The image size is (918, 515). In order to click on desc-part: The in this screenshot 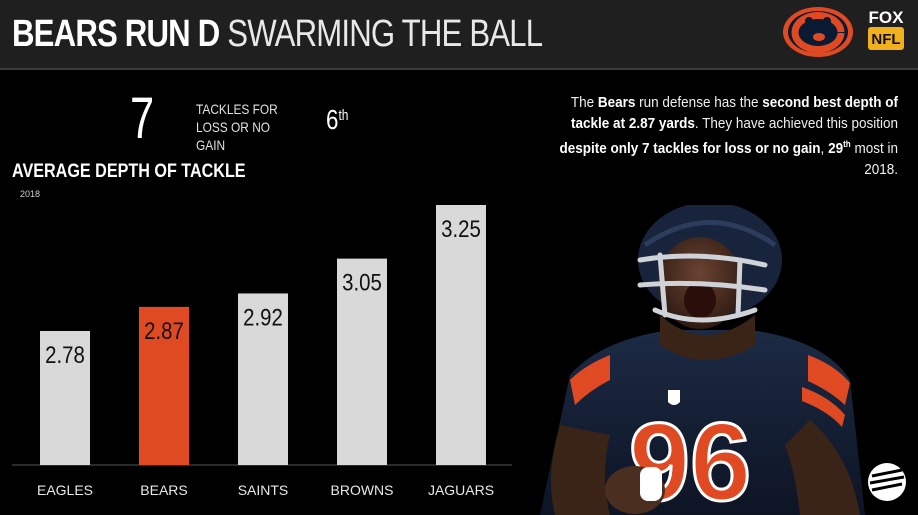, I will do `click(584, 102)`.